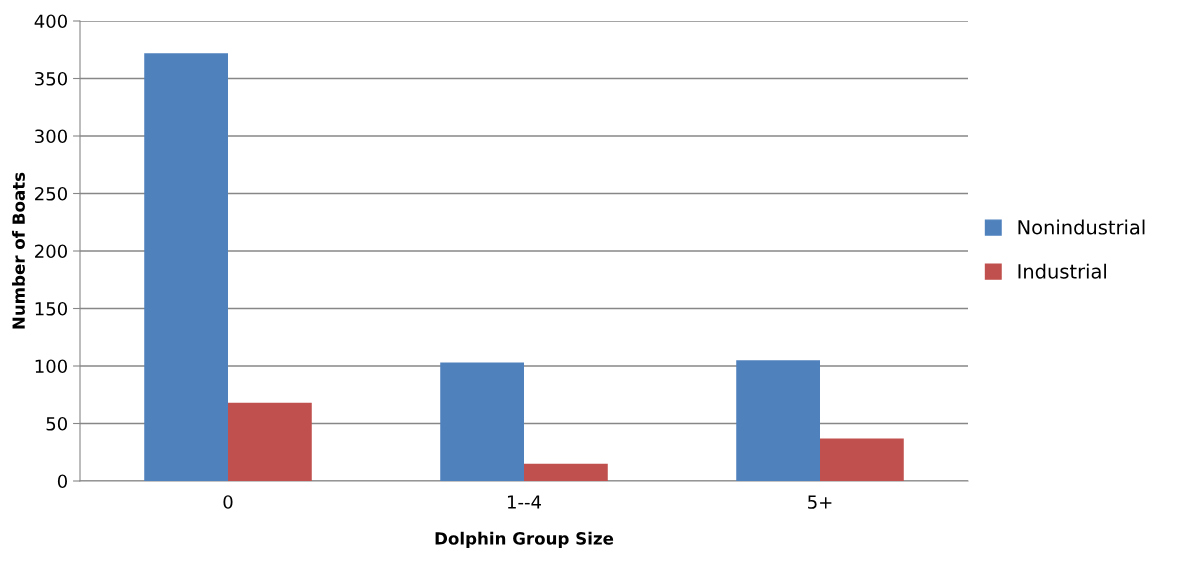 The height and width of the screenshot is (570, 1185). I want to click on y-tick-label: 200, so click(51, 251).